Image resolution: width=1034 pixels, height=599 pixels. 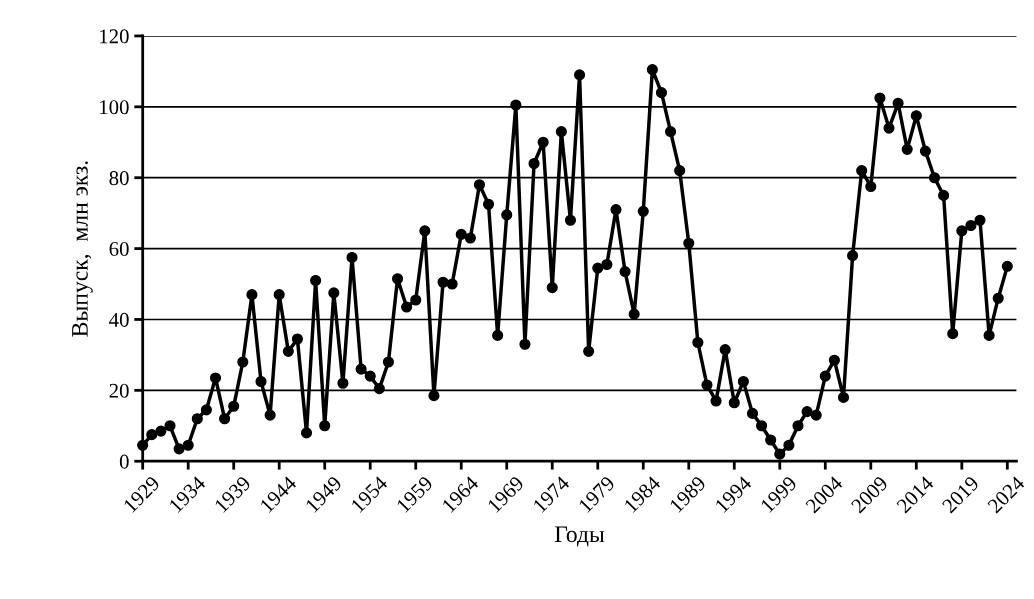 I want to click on y-tick-label: 120, so click(x=114, y=36).